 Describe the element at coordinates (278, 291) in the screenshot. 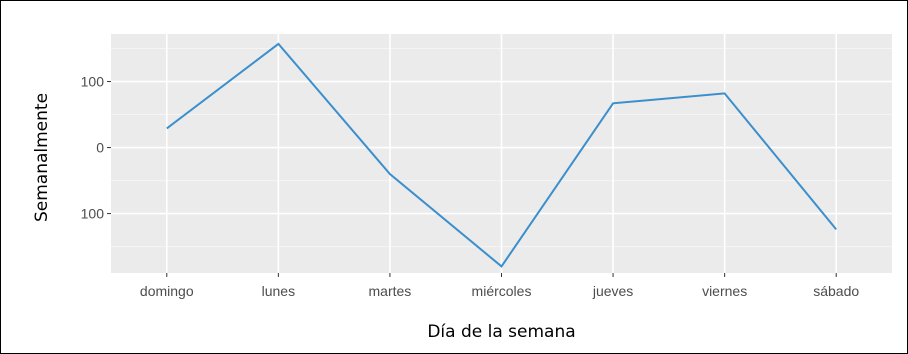

I see `x-tick-label-lunes: lunes` at that location.